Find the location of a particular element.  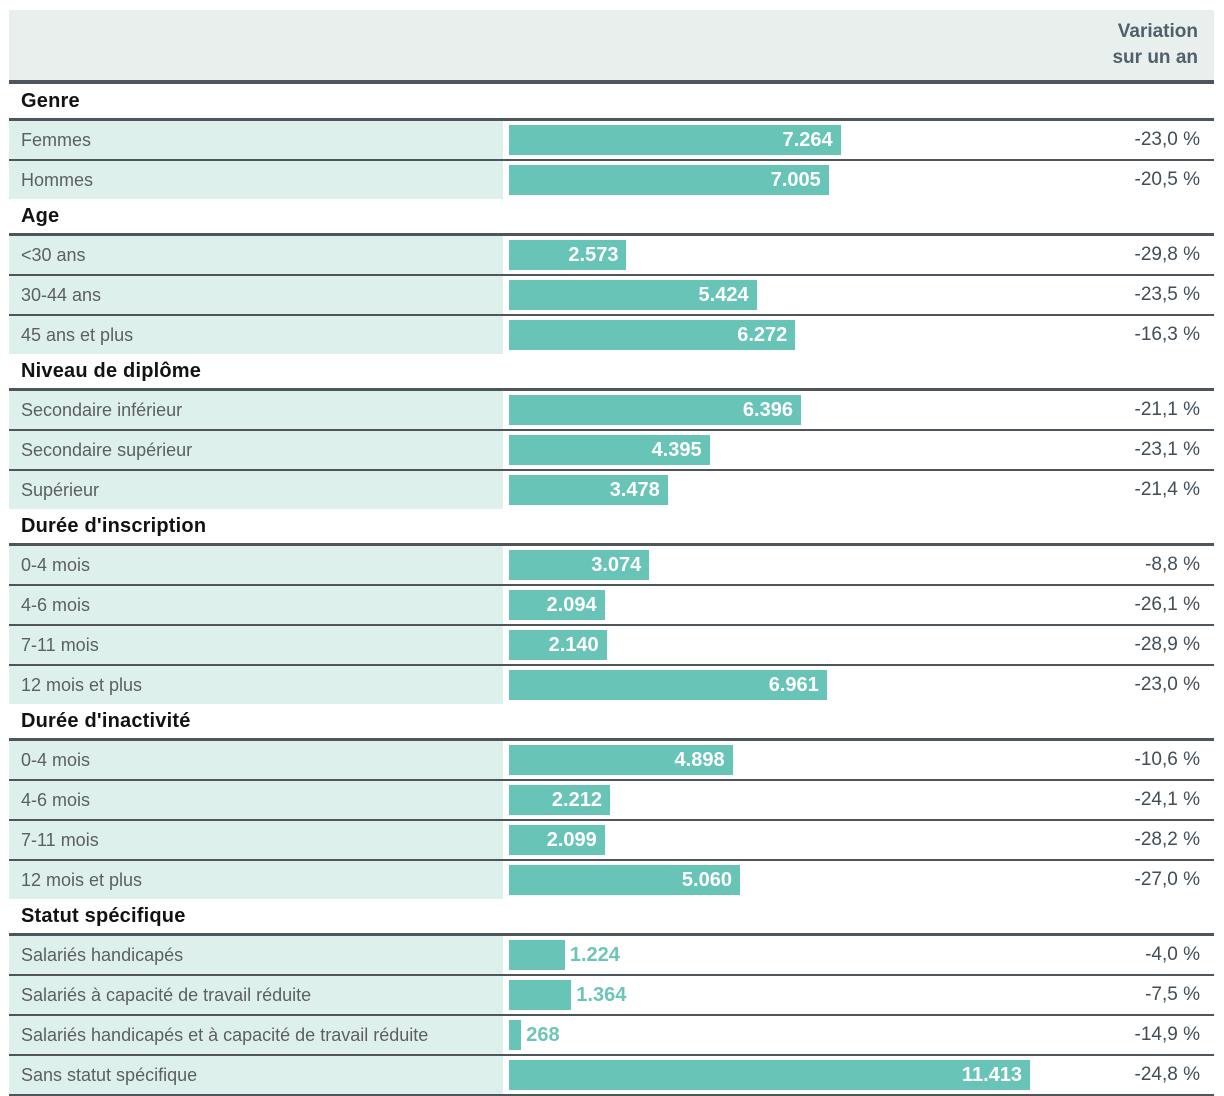

table-row: 4-6 mois 2.212 -24,1 % is located at coordinates (611, 799).